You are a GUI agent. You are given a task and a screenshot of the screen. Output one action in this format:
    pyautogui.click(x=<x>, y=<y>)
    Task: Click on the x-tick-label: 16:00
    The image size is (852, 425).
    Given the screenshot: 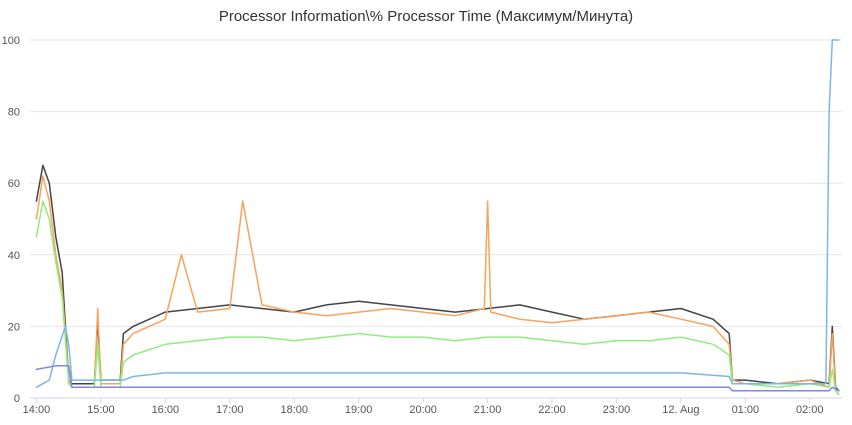 What is the action you would take?
    pyautogui.click(x=166, y=410)
    